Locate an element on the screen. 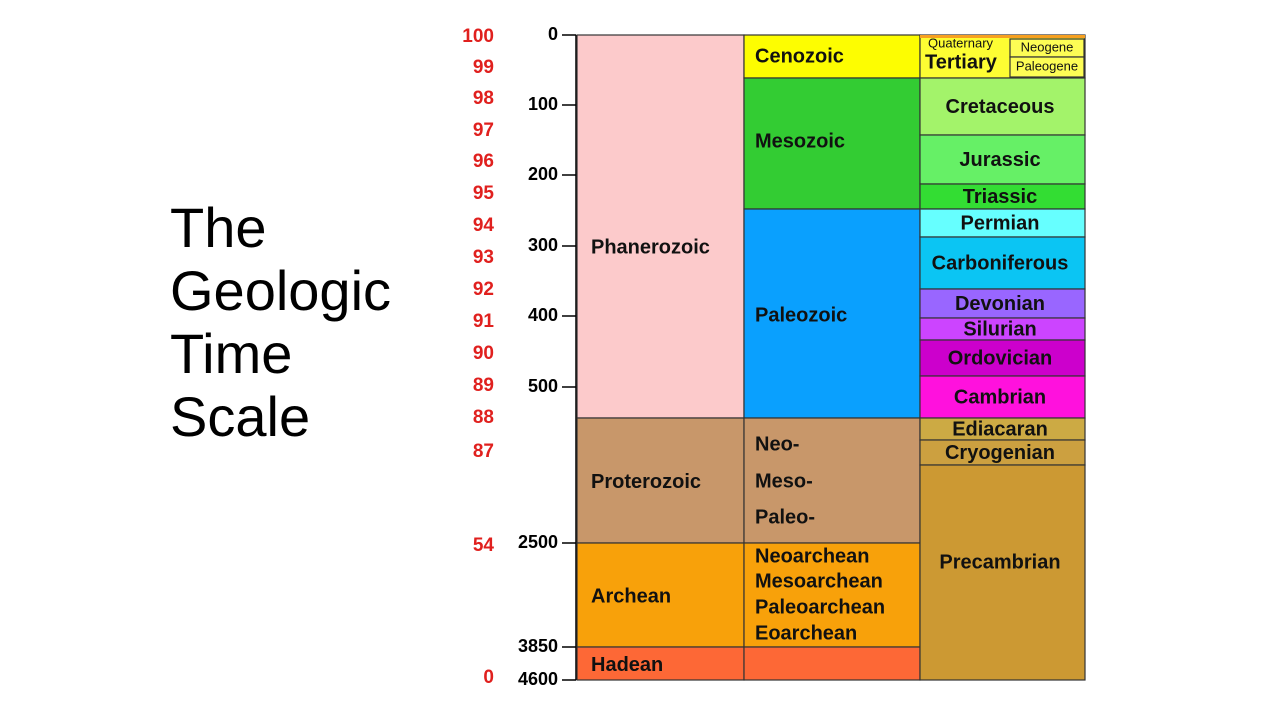 This screenshot has height=720, width=1280. era-label: Eoarchean is located at coordinates (806, 633).